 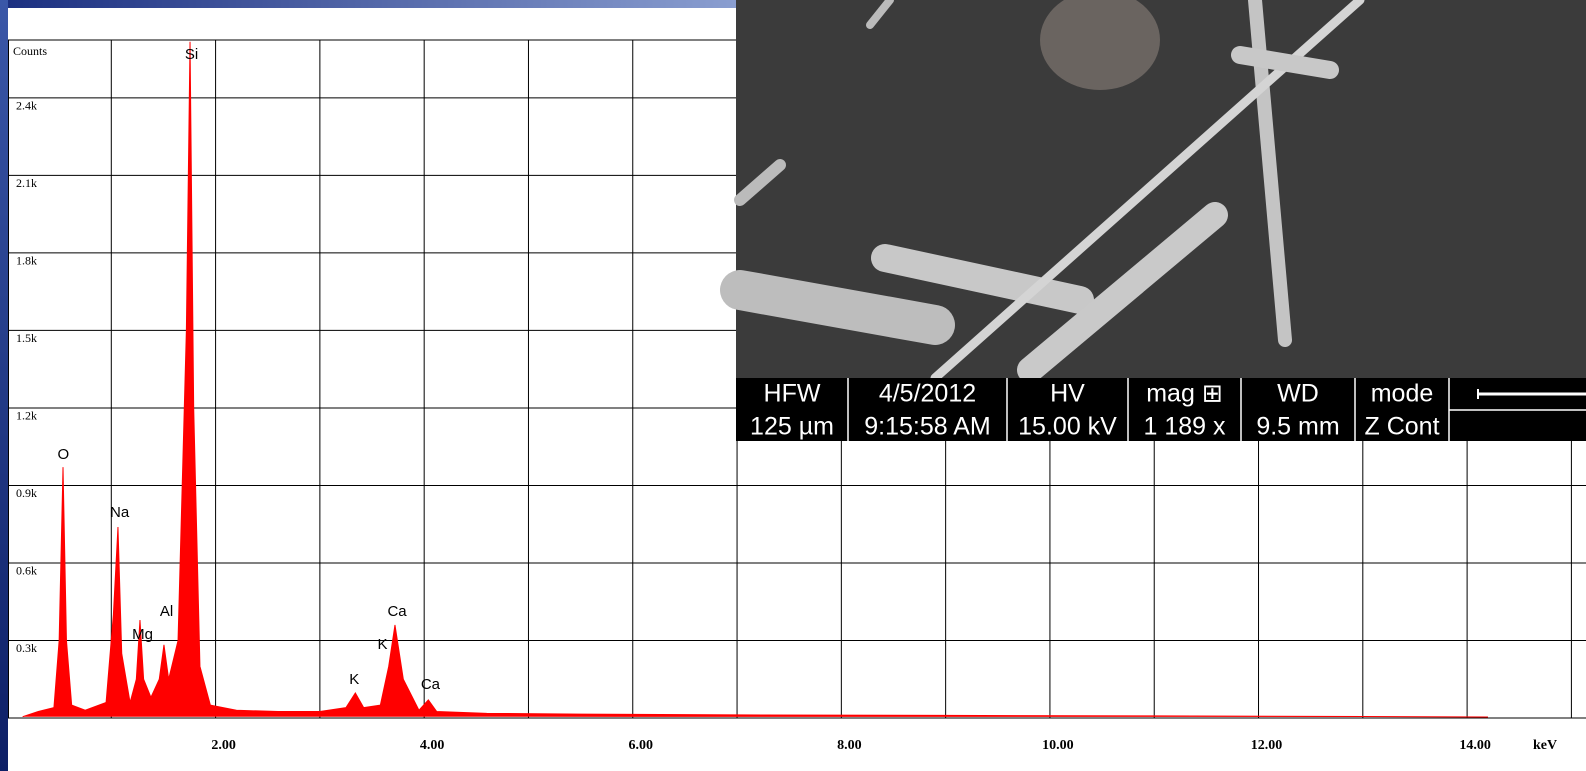 What do you see at coordinates (368, 4) in the screenshot?
I see `top-band` at bounding box center [368, 4].